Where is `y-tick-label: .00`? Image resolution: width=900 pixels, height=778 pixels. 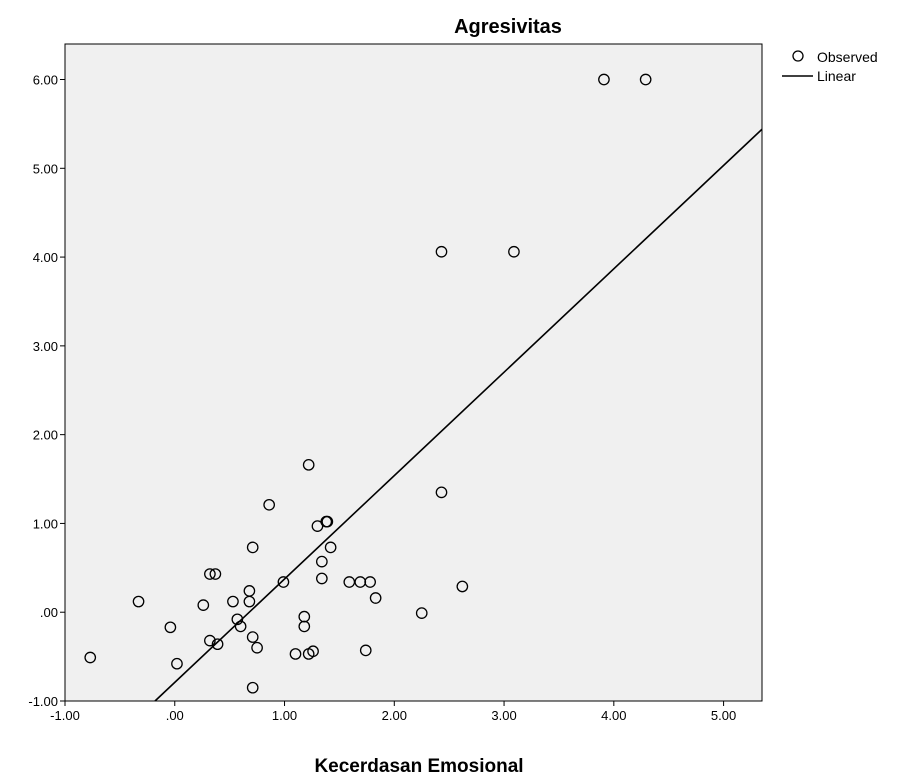 y-tick-label: .00 is located at coordinates (49, 612).